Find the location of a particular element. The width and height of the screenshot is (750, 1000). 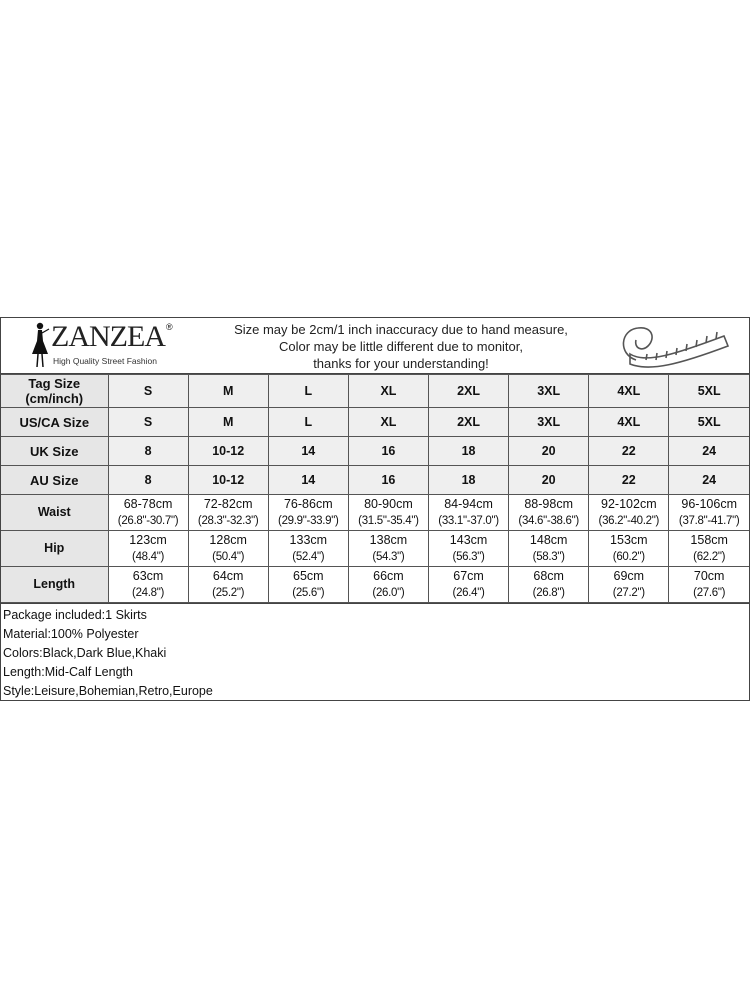

measurement-cell: 72-82cm (28.3"-32.3") is located at coordinates (228, 512).